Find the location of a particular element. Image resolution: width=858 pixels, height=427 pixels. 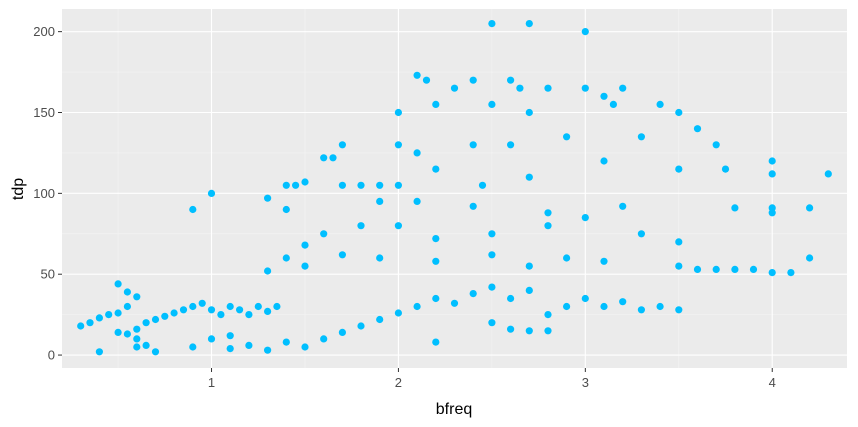

y-tick-label: 50 is located at coordinates (48, 274).